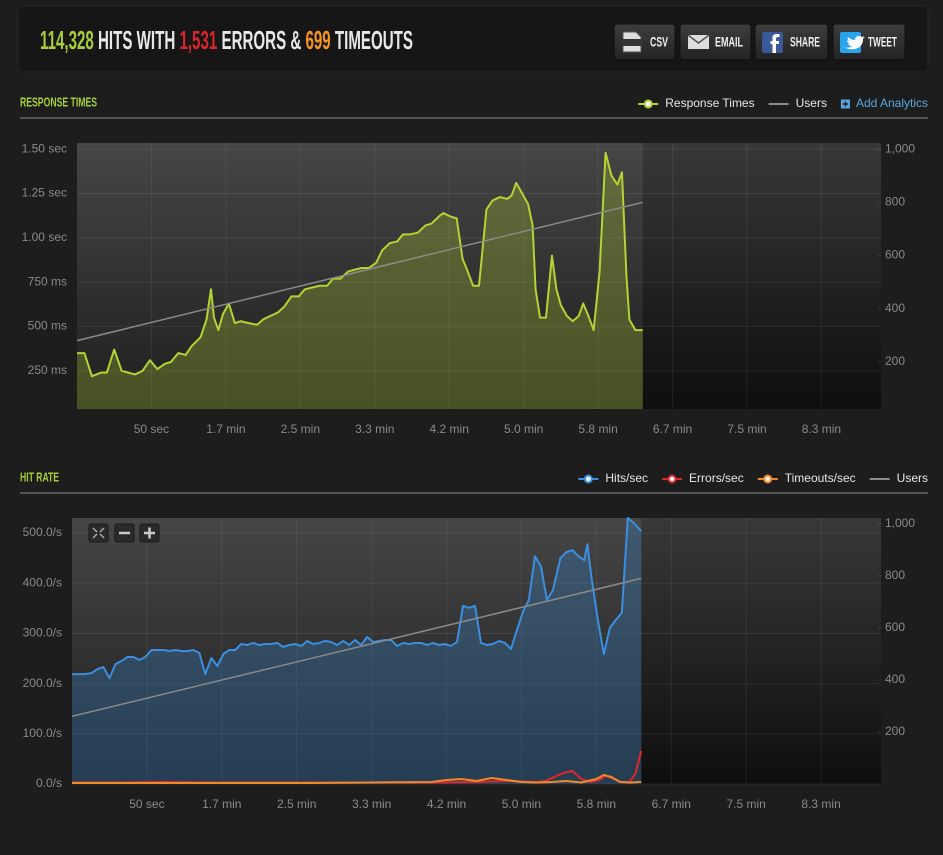 This screenshot has width=943, height=855. I want to click on button-label: SHARE, so click(805, 42).